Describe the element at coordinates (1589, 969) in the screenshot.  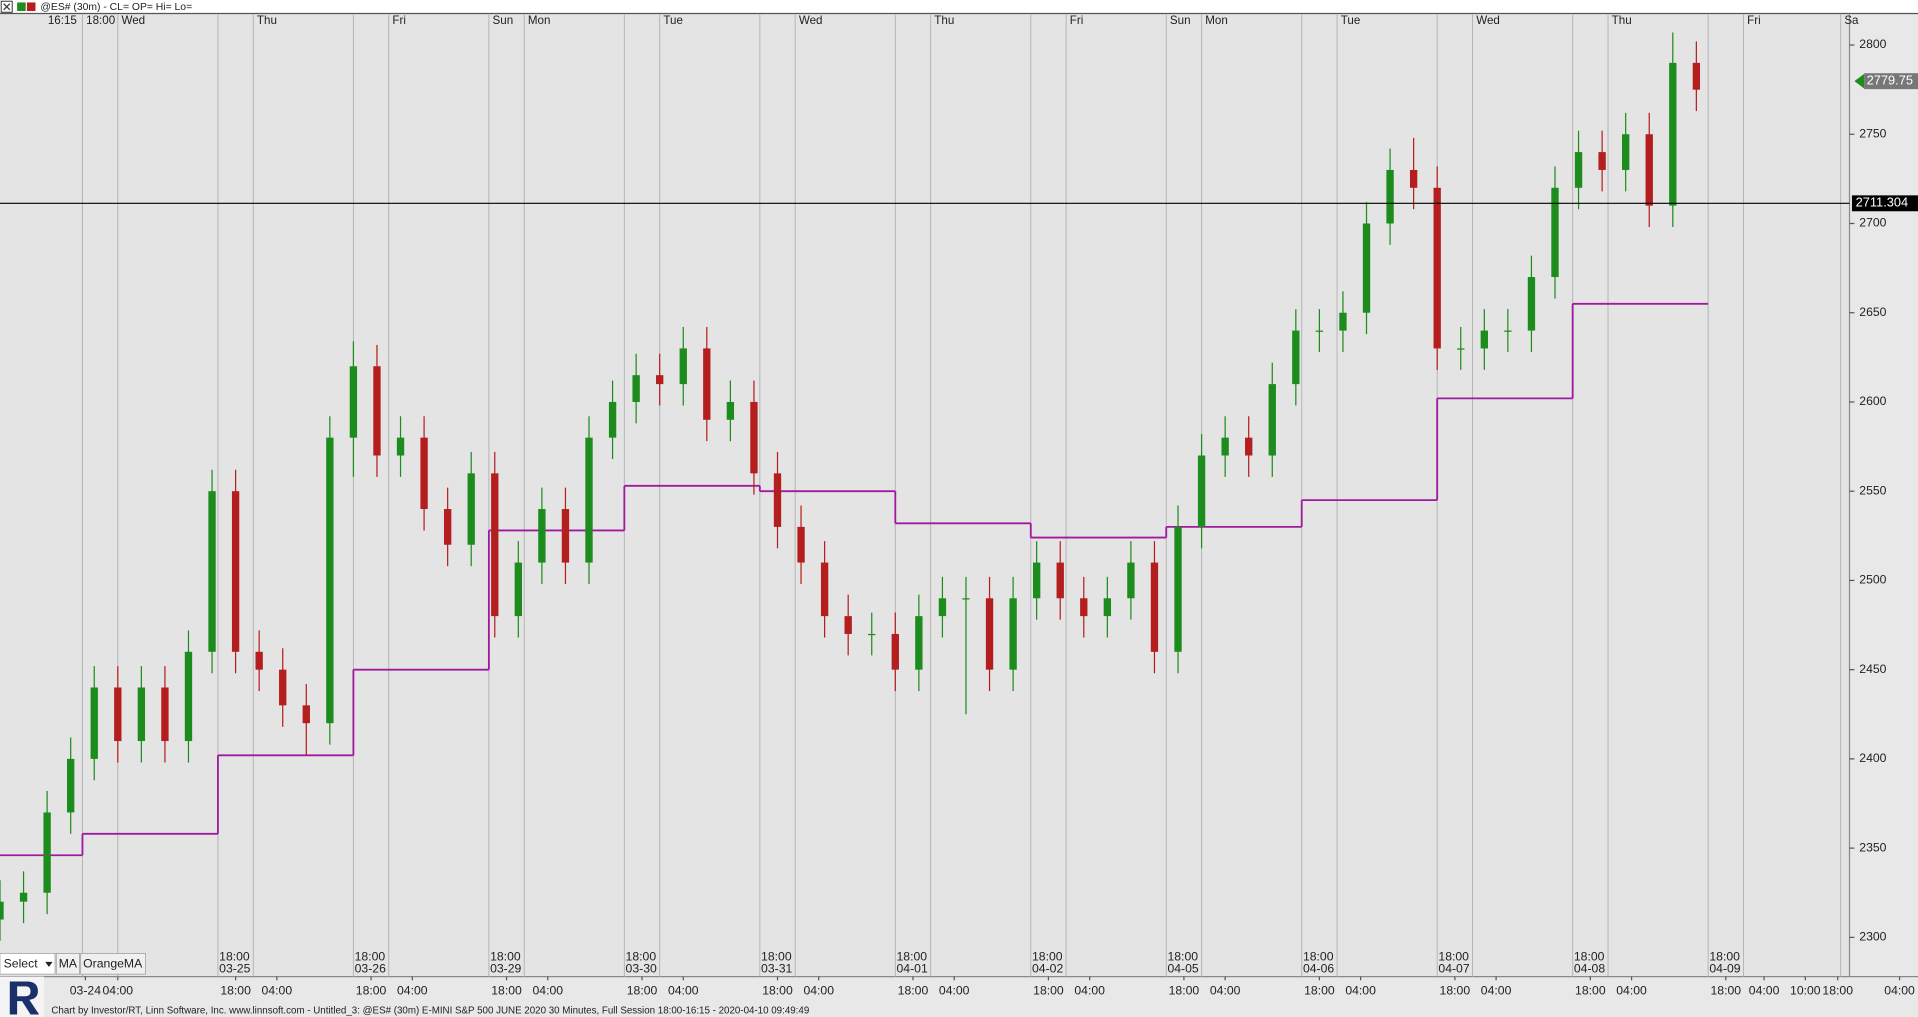
I see `session-date-label: 04-08` at that location.